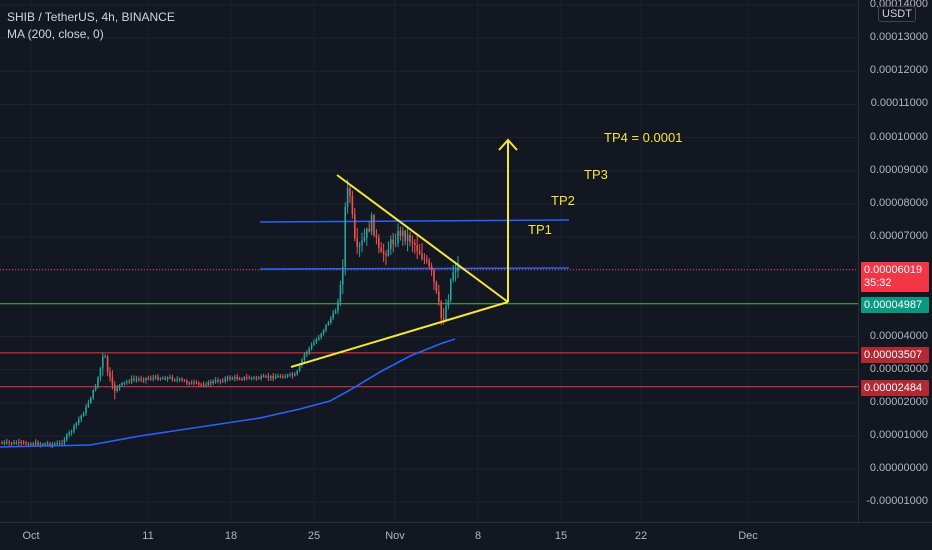  I want to click on price-tick-label: 0.00004000, so click(898, 335).